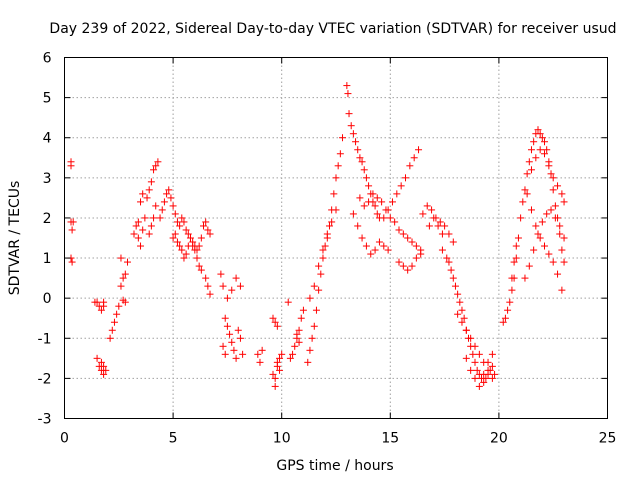 This screenshot has height=480, width=640. Describe the element at coordinates (608, 439) in the screenshot. I see `x-tick-label: 25` at that location.